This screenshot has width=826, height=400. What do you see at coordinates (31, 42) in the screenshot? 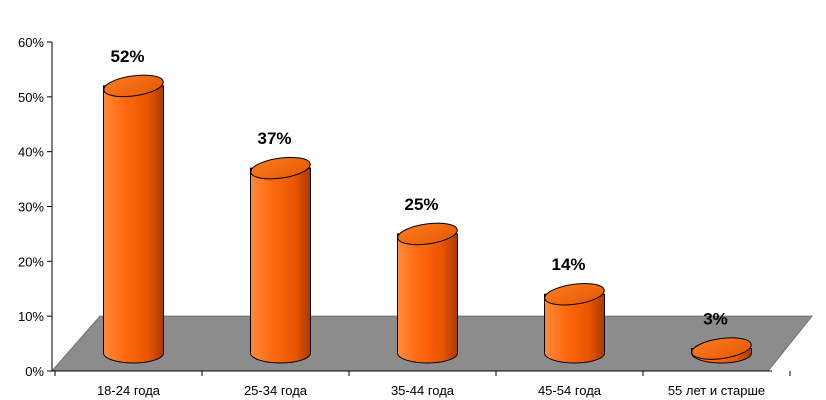
I see `y-tick-label: 60%` at bounding box center [31, 42].